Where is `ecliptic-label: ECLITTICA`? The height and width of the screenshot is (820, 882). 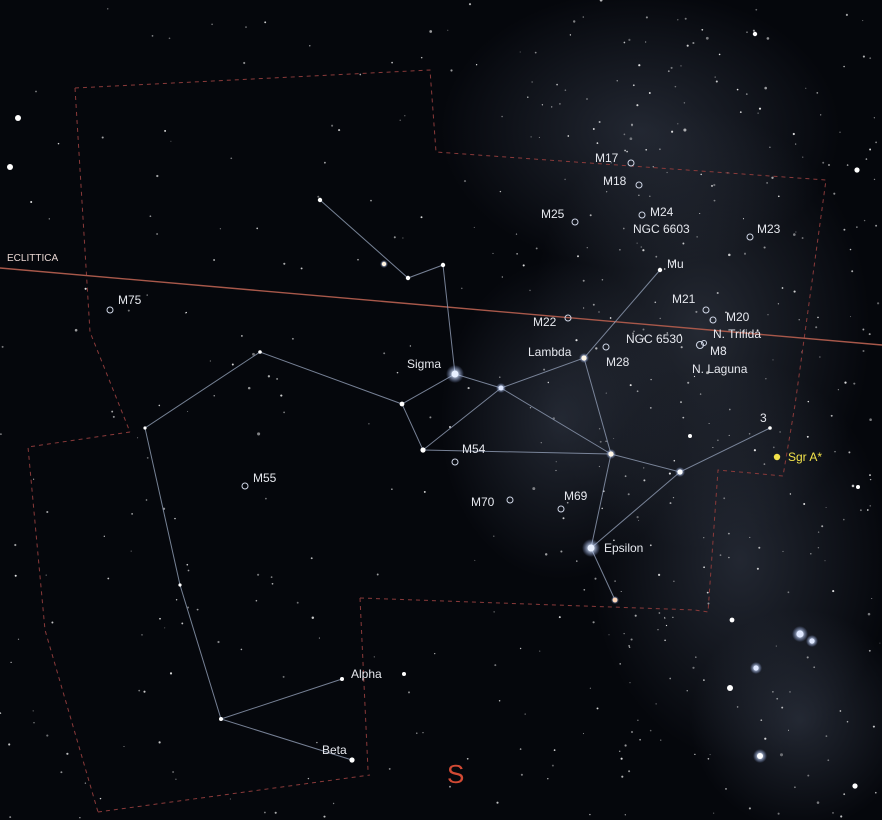
ecliptic-label: ECLITTICA is located at coordinates (32, 258).